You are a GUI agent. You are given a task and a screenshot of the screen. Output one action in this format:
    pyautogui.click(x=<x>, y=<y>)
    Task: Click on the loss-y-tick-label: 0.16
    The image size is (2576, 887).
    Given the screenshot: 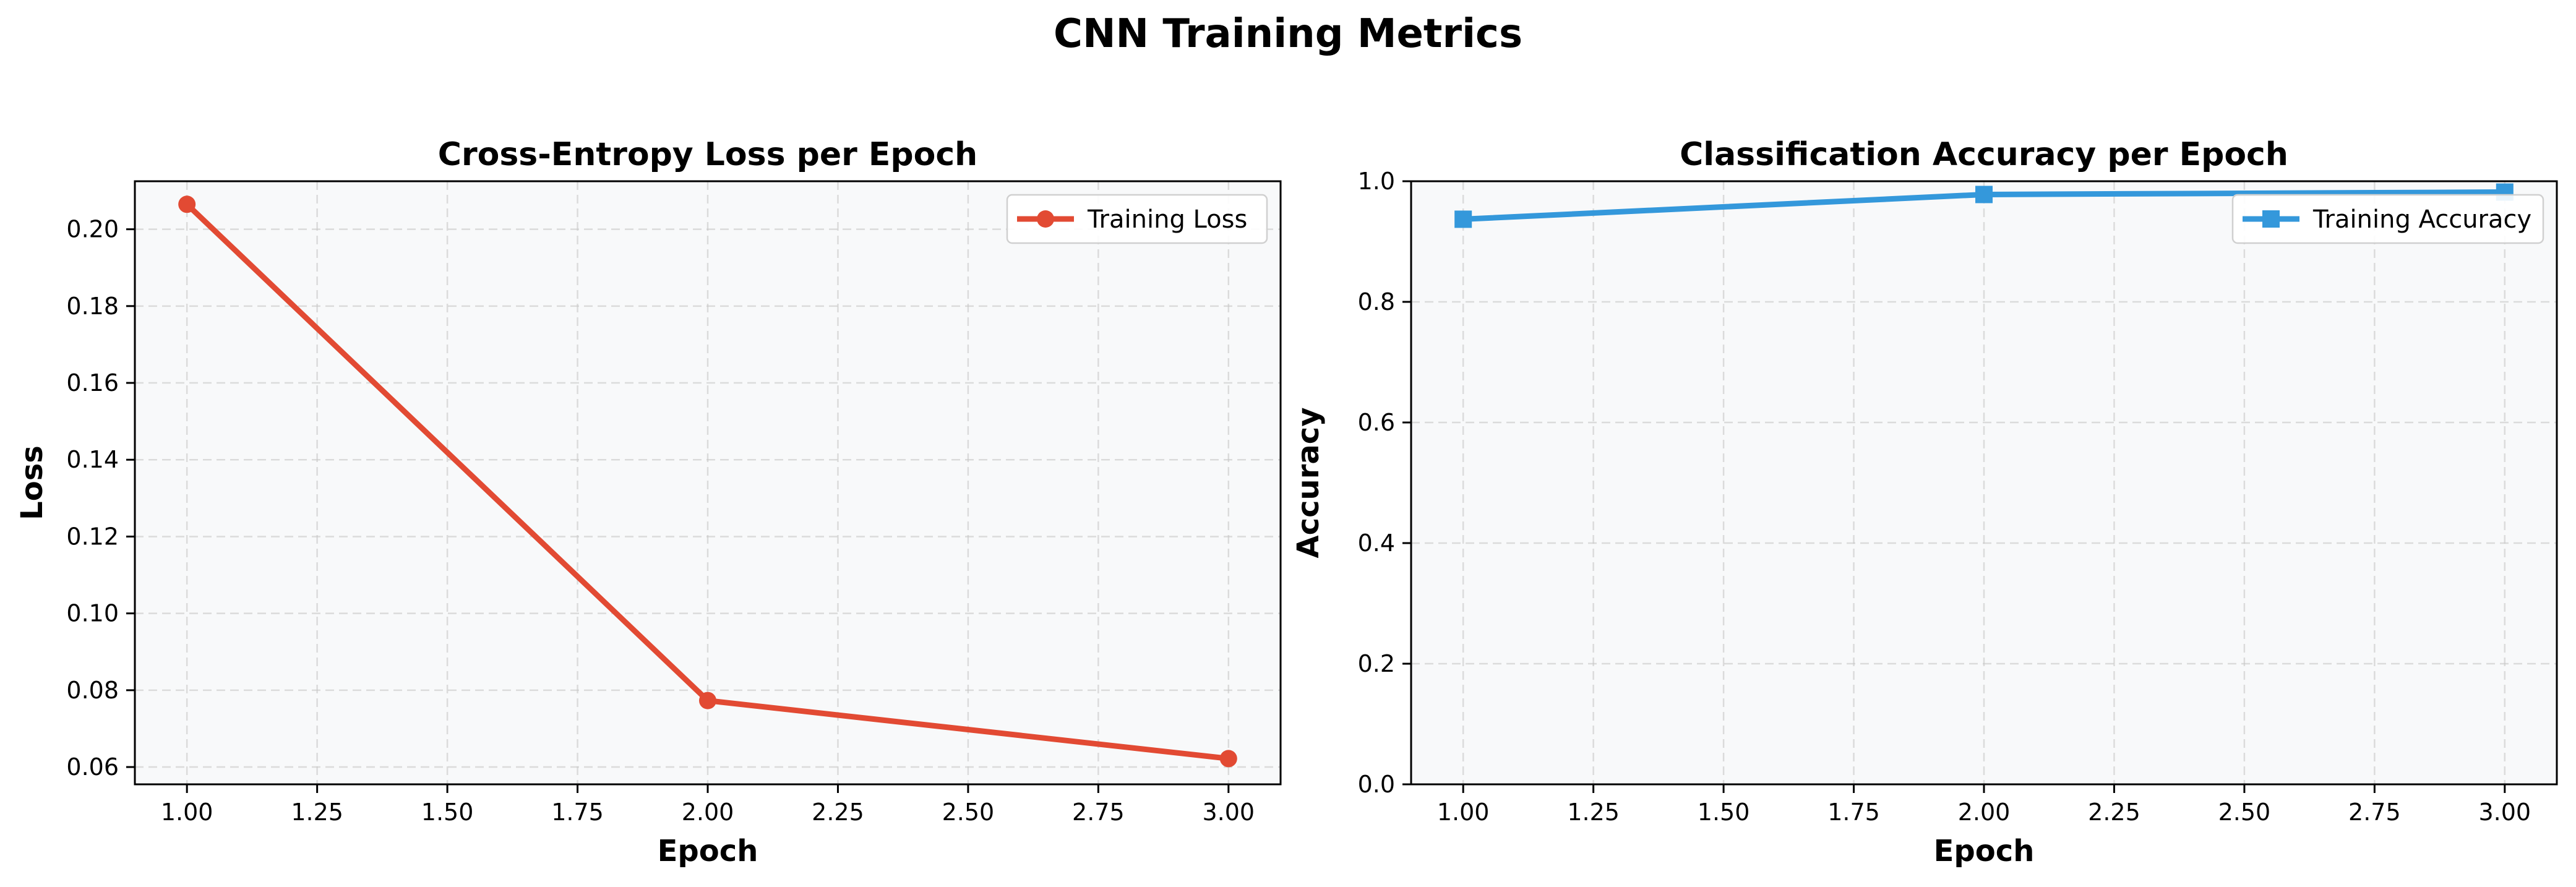 What is the action you would take?
    pyautogui.click(x=92, y=382)
    